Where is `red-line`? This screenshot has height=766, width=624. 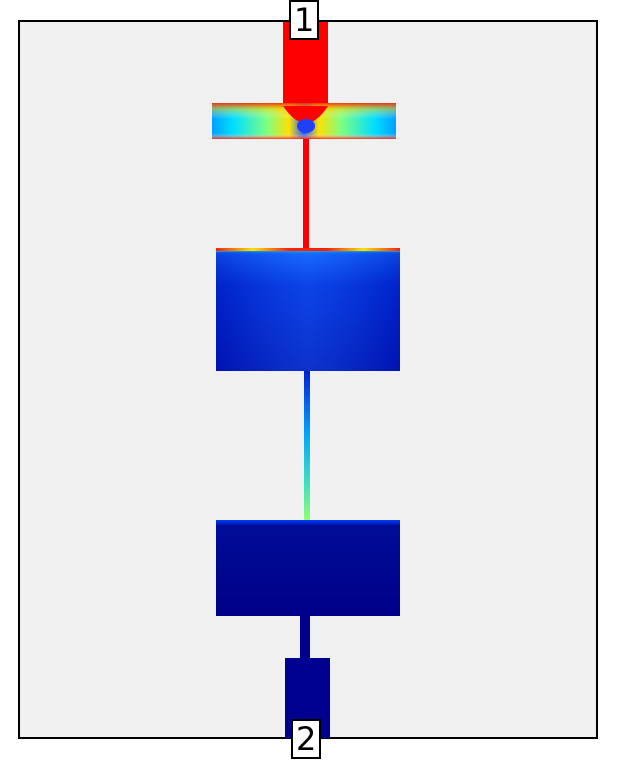
red-line is located at coordinates (306, 194).